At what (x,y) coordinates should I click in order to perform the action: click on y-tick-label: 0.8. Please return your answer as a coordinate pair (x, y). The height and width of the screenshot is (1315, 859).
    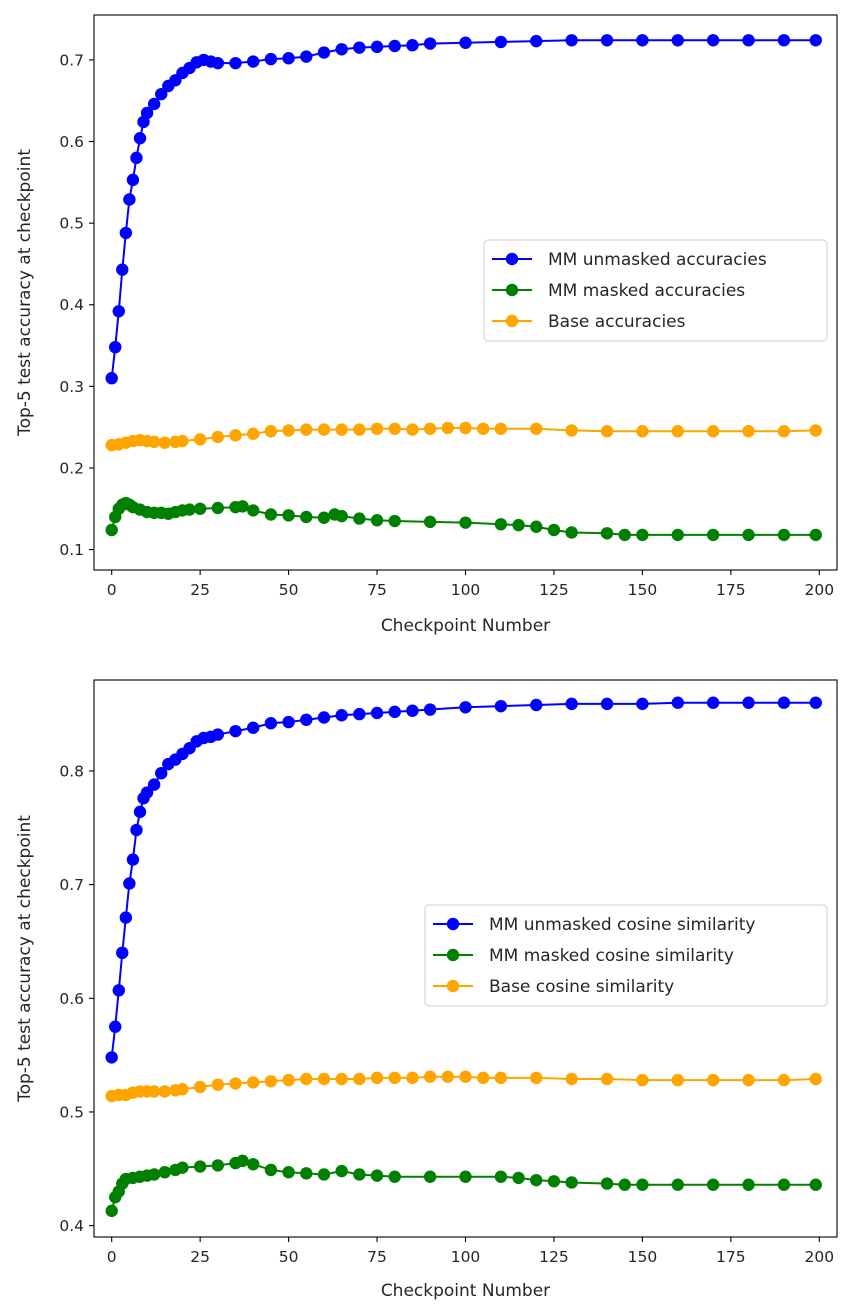
    Looking at the image, I should click on (71, 771).